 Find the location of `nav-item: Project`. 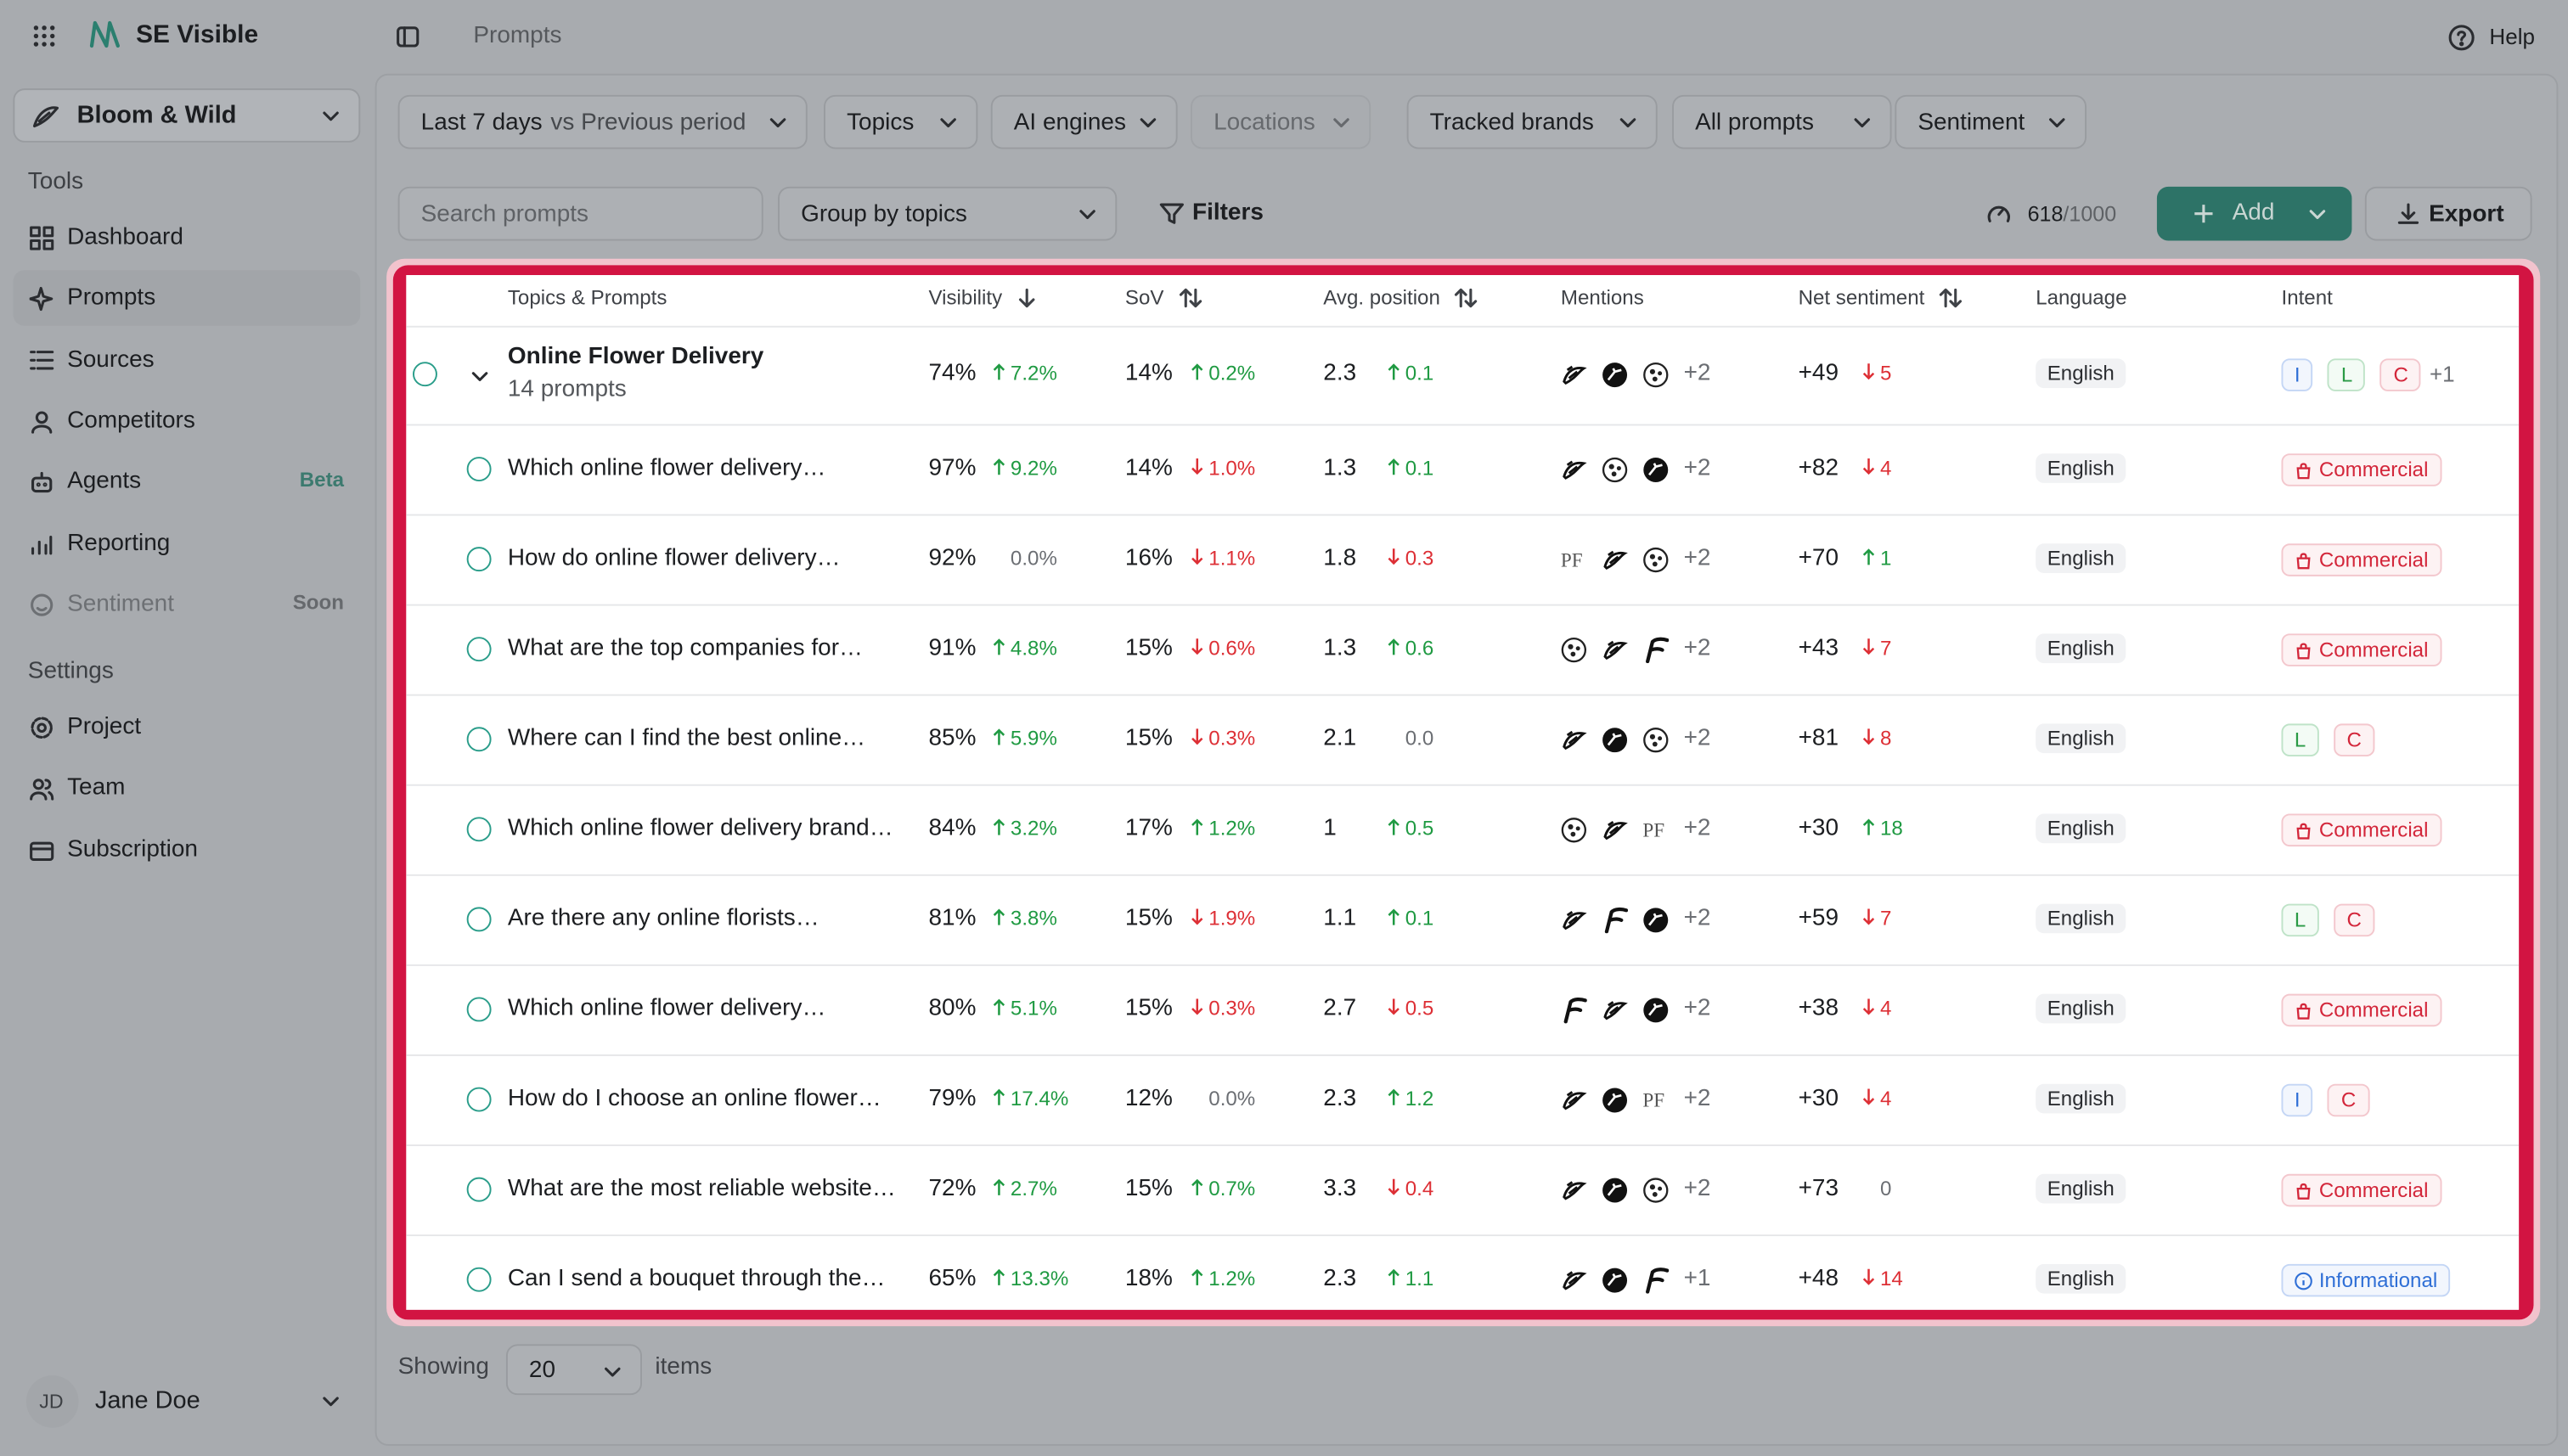

nav-item: Project is located at coordinates (186, 727).